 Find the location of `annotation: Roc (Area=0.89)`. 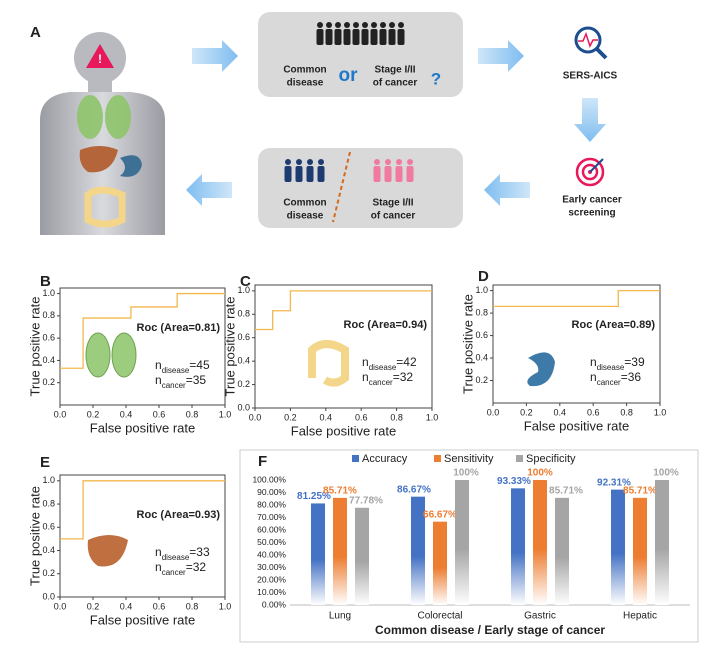

annotation: Roc (Area=0.89) is located at coordinates (614, 325).